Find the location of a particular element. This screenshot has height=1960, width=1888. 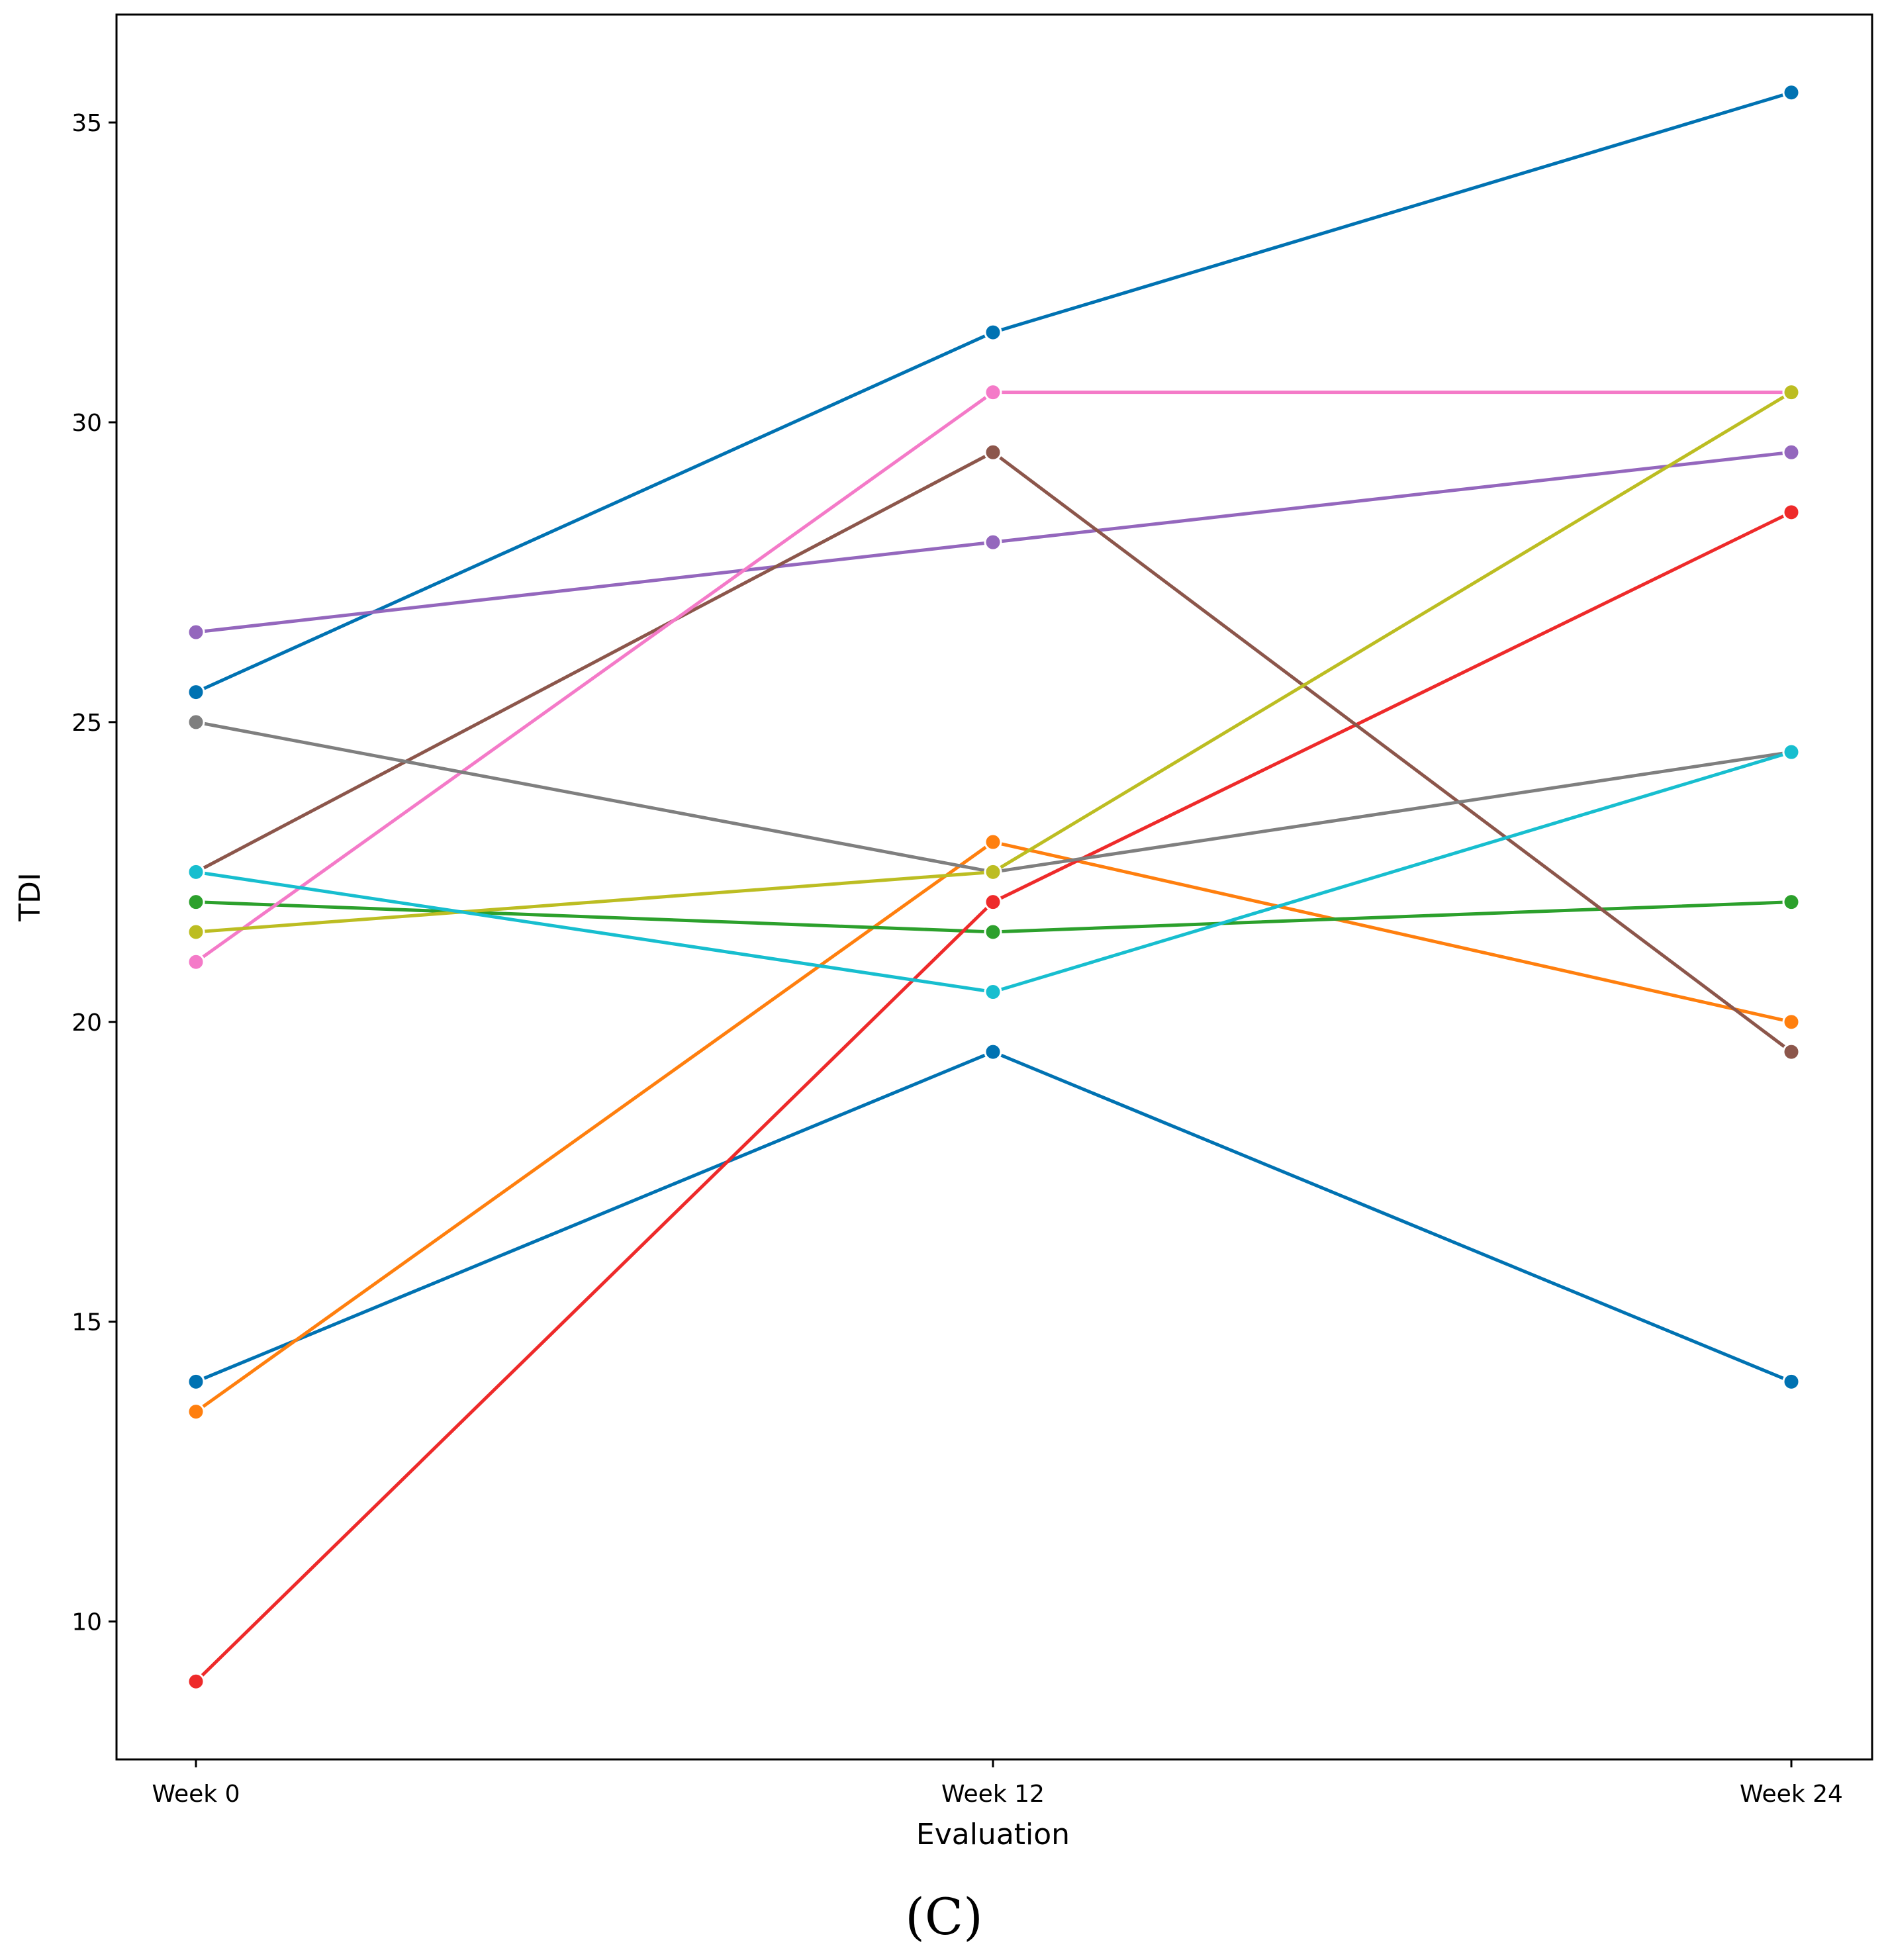

y-axis-label: TDI is located at coordinates (30, 897).